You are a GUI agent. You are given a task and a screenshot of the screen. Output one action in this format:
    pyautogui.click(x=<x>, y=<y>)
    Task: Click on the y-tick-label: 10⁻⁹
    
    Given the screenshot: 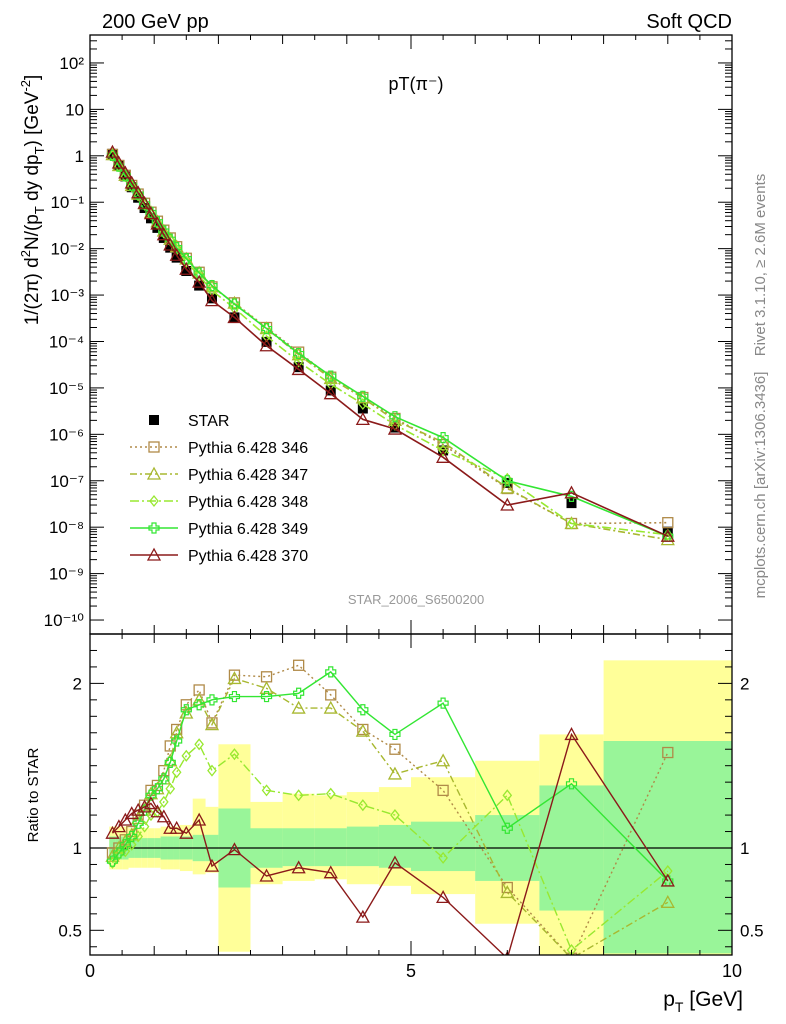 What is the action you would take?
    pyautogui.click(x=66, y=574)
    